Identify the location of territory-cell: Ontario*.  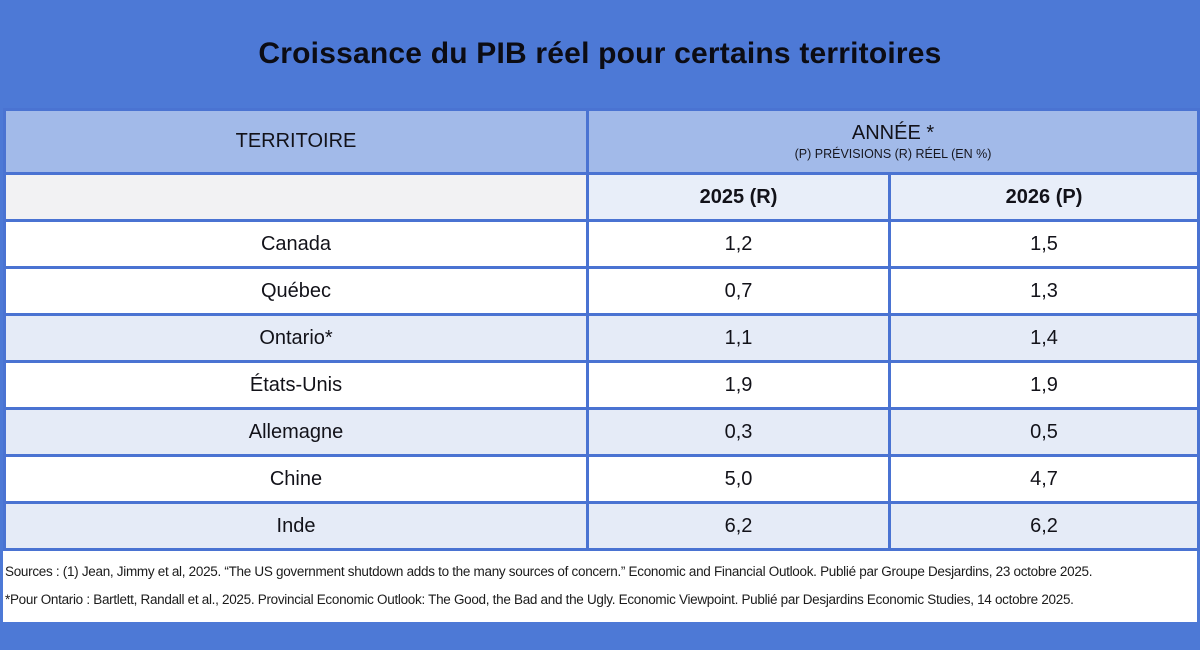
(296, 338).